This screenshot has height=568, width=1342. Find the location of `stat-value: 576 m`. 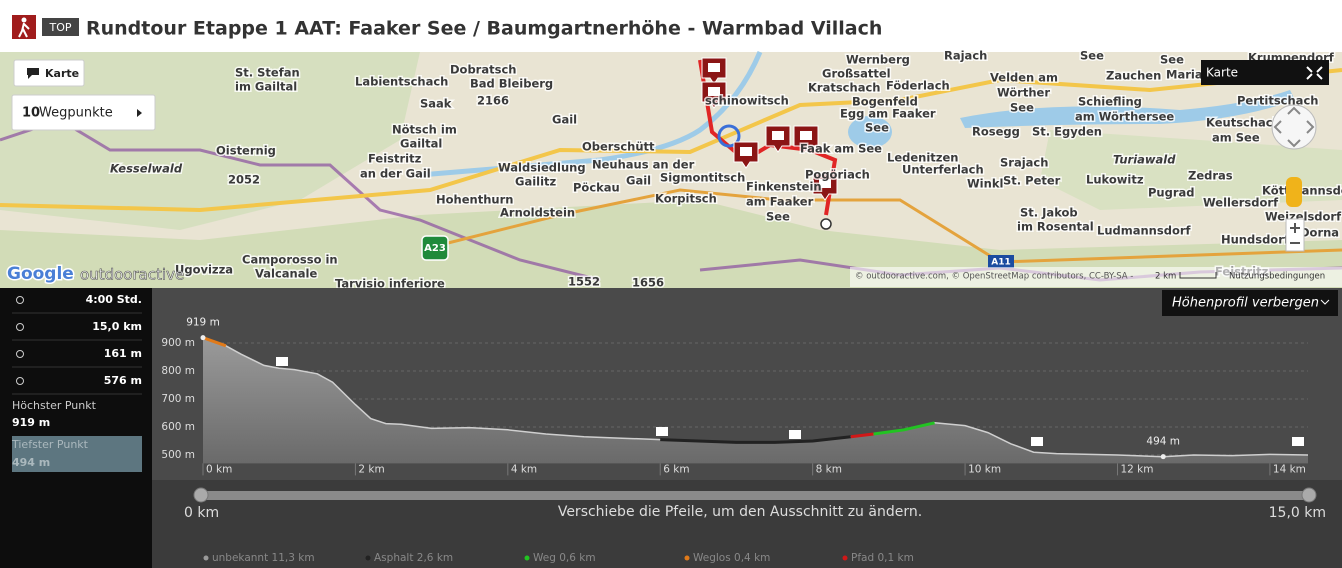

stat-value: 576 m is located at coordinates (123, 380).